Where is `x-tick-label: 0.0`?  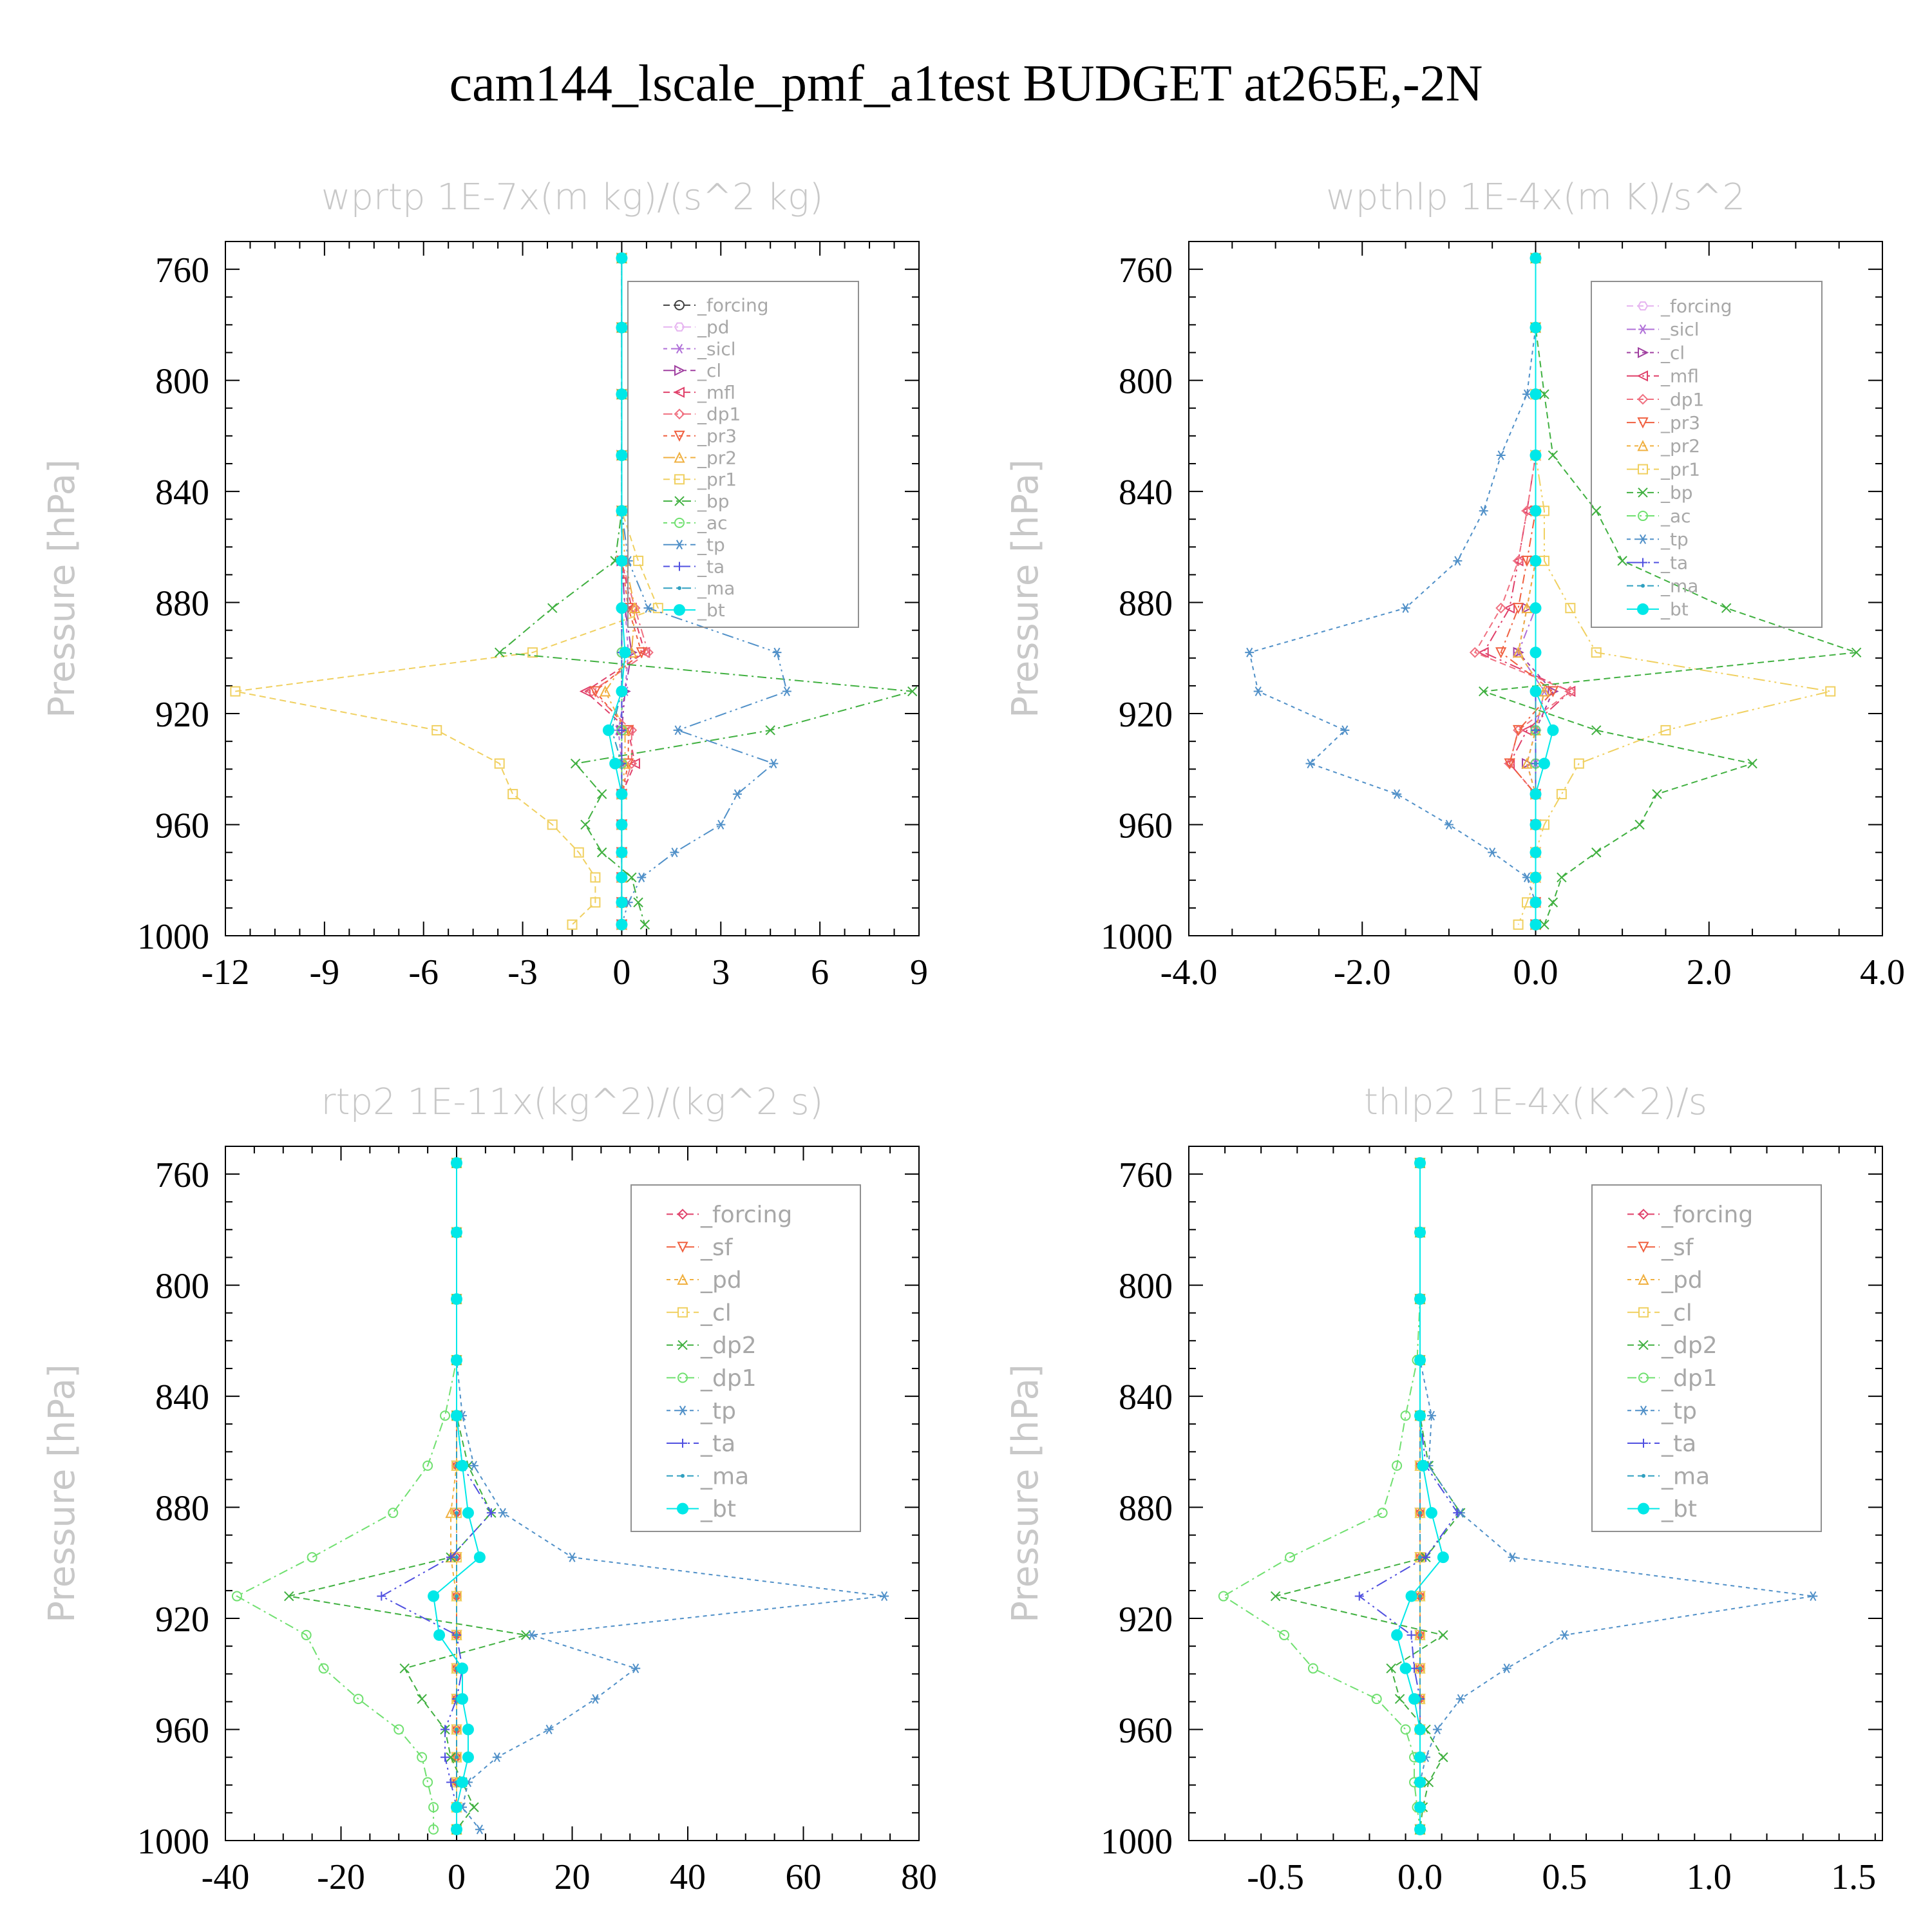
x-tick-label: 0.0 is located at coordinates (1535, 972).